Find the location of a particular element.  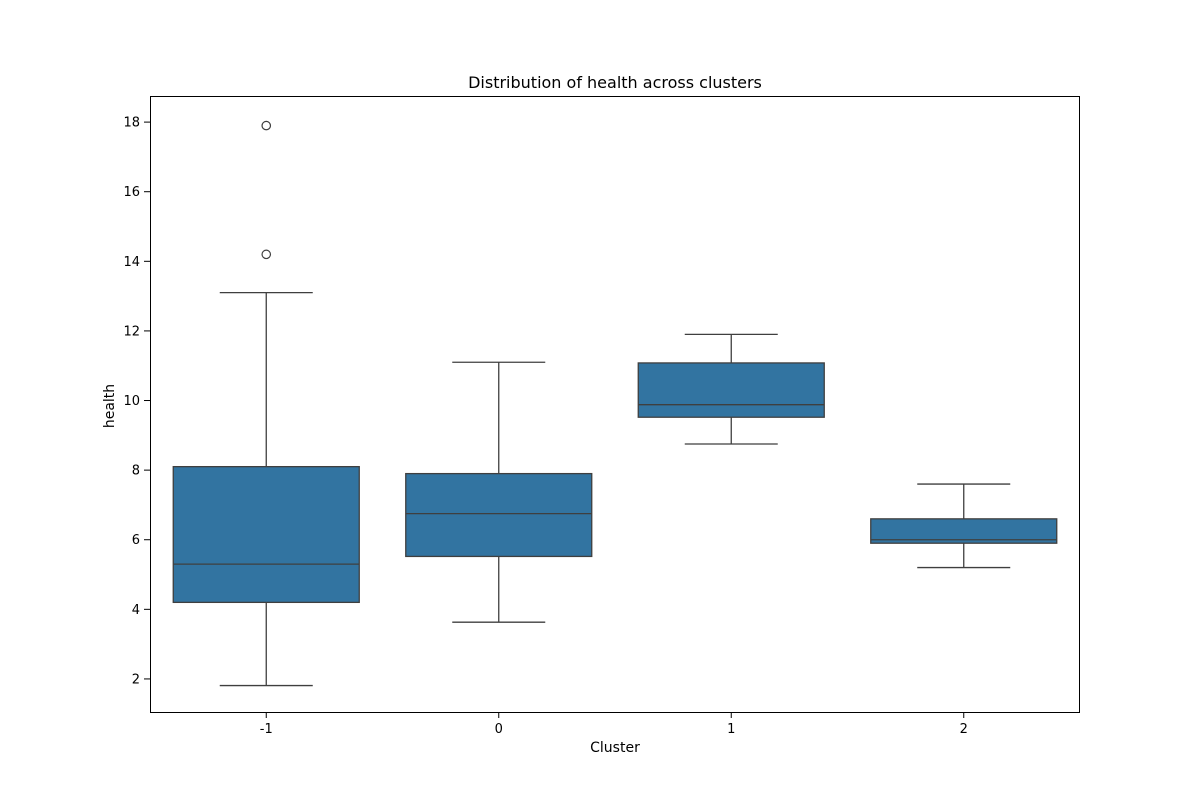

y-tick-label: 8 is located at coordinates (136, 471).